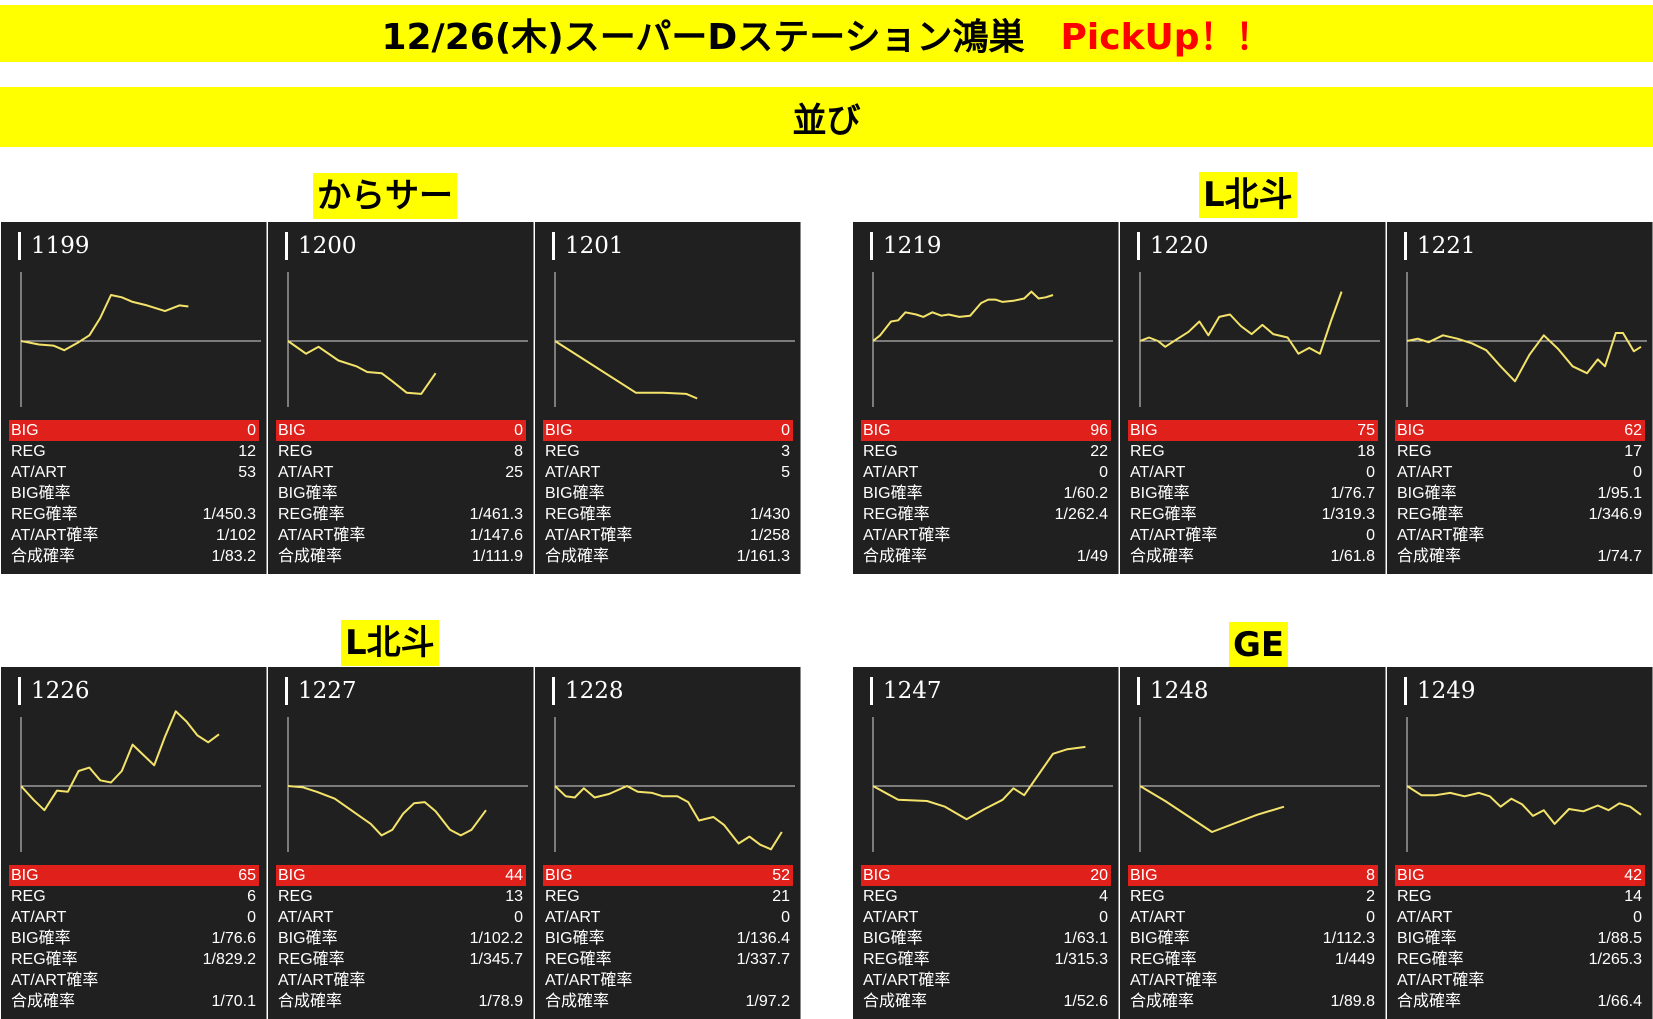 The image size is (1653, 1019). What do you see at coordinates (134, 451) in the screenshot?
I see `stat-row-reg: REG 12` at bounding box center [134, 451].